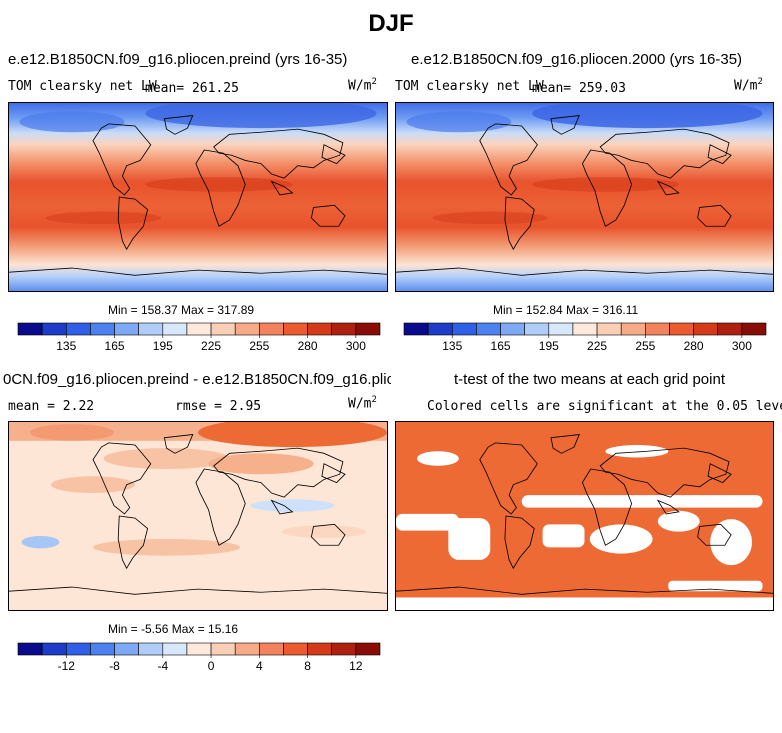 The width and height of the screenshot is (782, 733). Describe the element at coordinates (82, 86) in the screenshot. I see `panel-1-variable-label: TOM clearsky net LW` at that location.